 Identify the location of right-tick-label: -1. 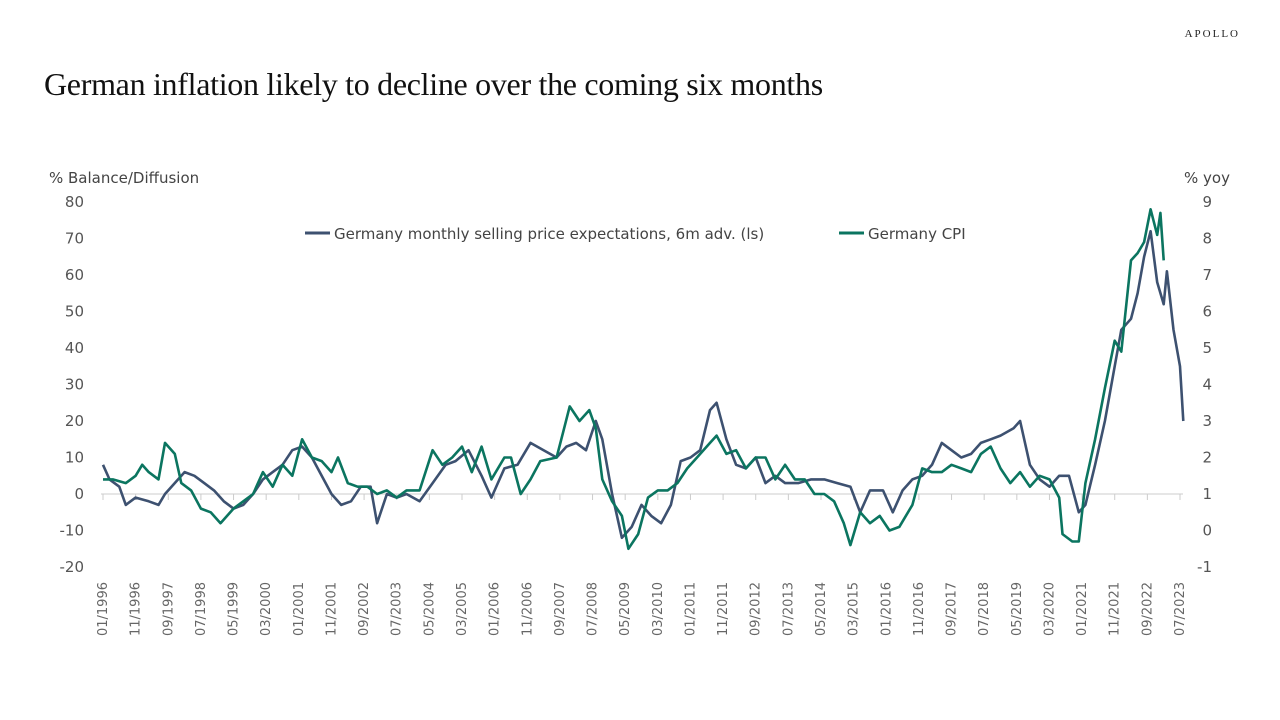
(1204, 567).